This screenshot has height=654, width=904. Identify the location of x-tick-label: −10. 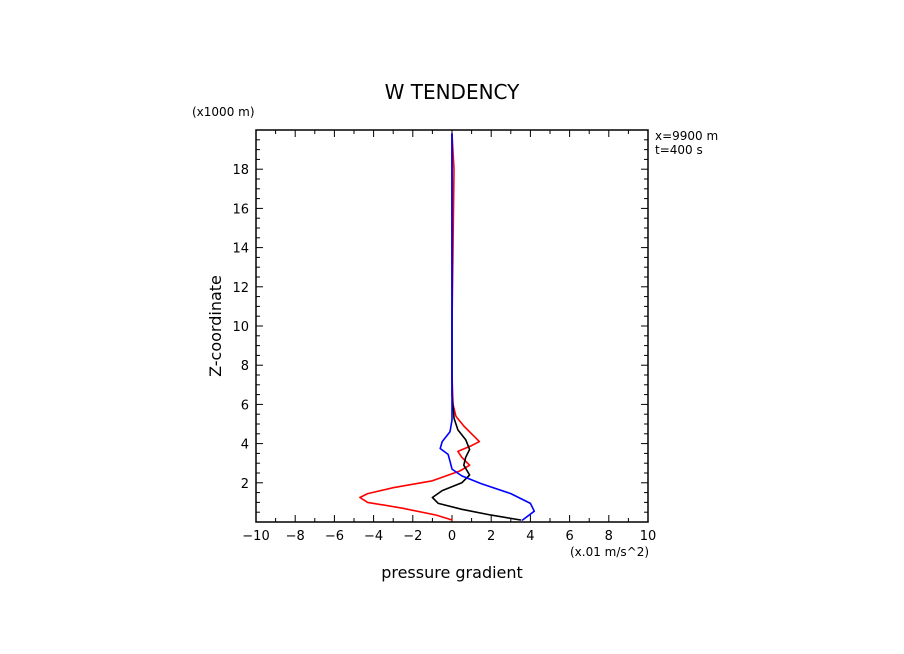
(255, 536).